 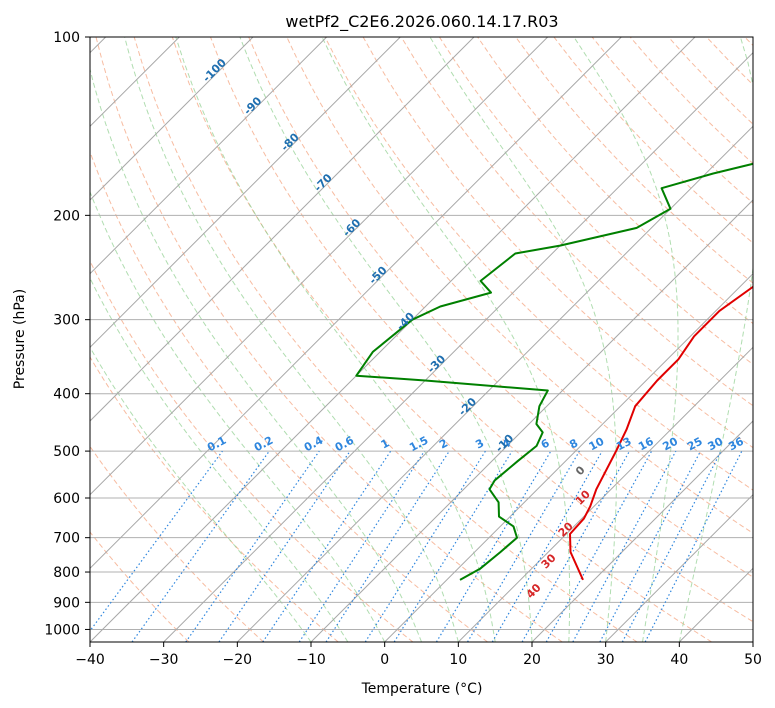 I want to click on y-tick-label: 900, so click(x=66, y=603).